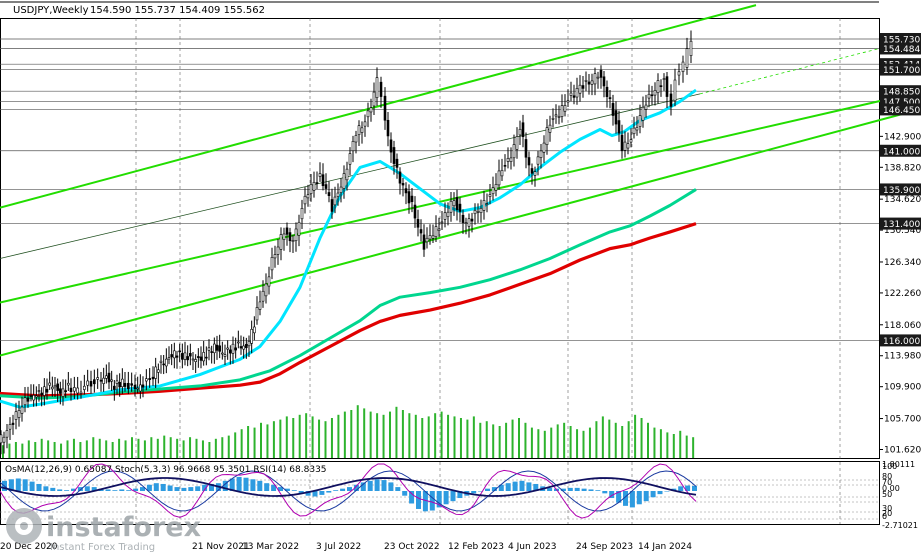 The width and height of the screenshot is (921, 558). I want to click on indicator-tick-label: 20, so click(887, 513).